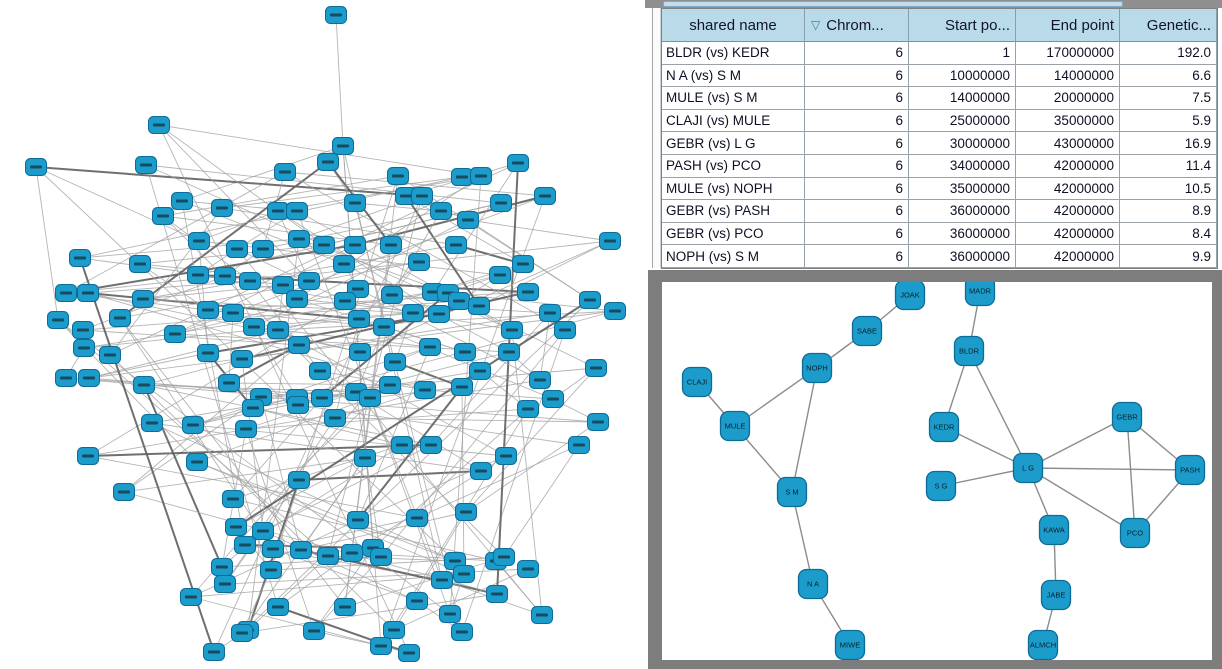 Image resolution: width=1222 pixels, height=669 pixels. I want to click on table-row: PASH (vs) PCO 6 34000000 42000000 11.4, so click(939, 166).